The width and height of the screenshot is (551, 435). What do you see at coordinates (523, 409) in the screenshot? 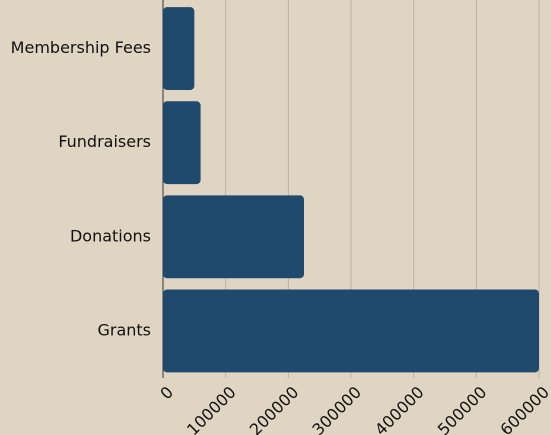
I see `x-tick-label: 600000` at bounding box center [523, 409].